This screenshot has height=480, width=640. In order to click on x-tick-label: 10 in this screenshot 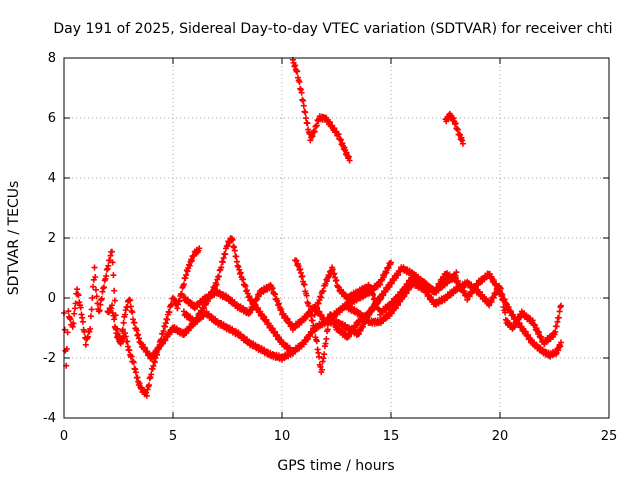, I will do `click(282, 436)`.